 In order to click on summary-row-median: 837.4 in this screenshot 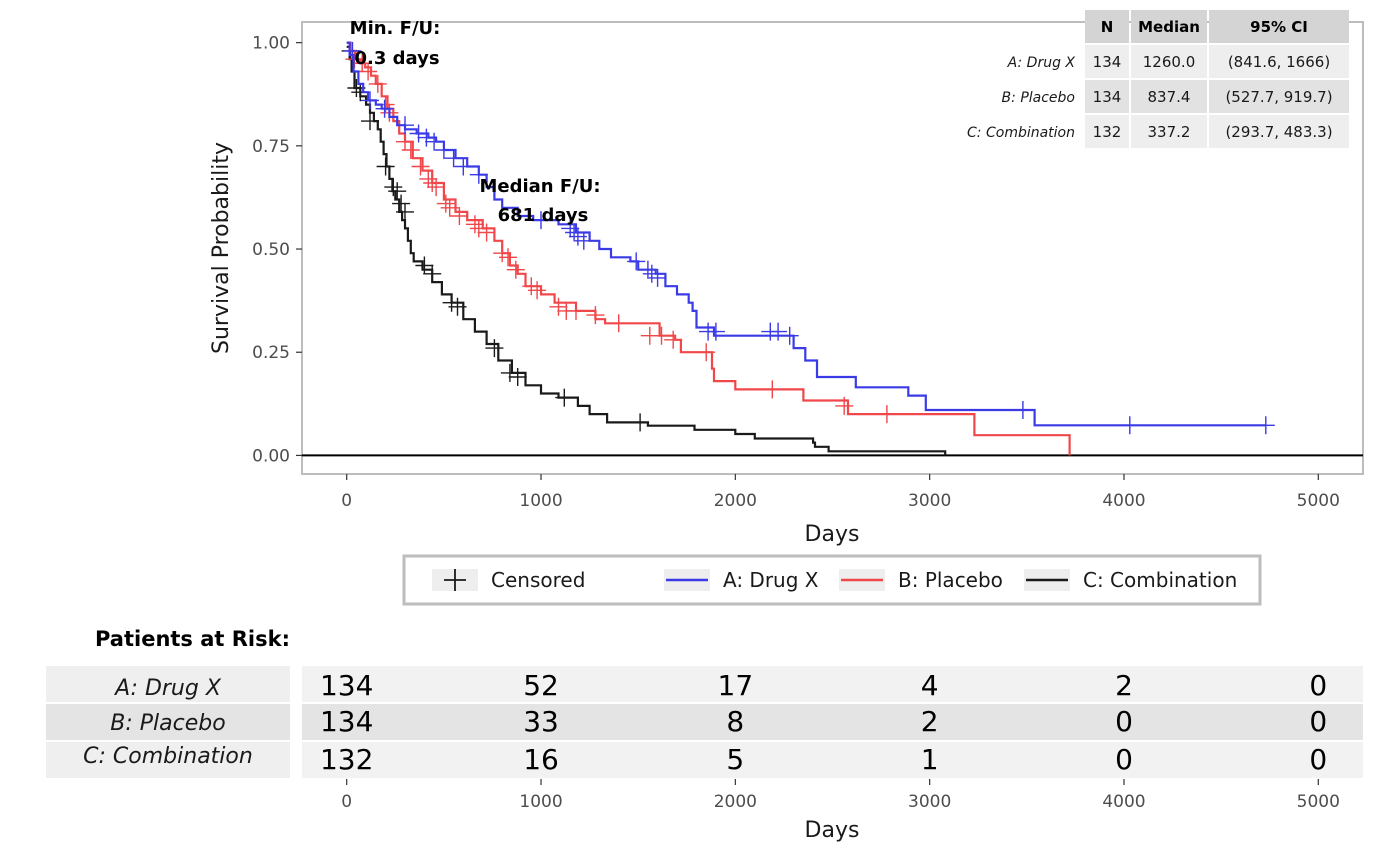, I will do `click(1169, 97)`.